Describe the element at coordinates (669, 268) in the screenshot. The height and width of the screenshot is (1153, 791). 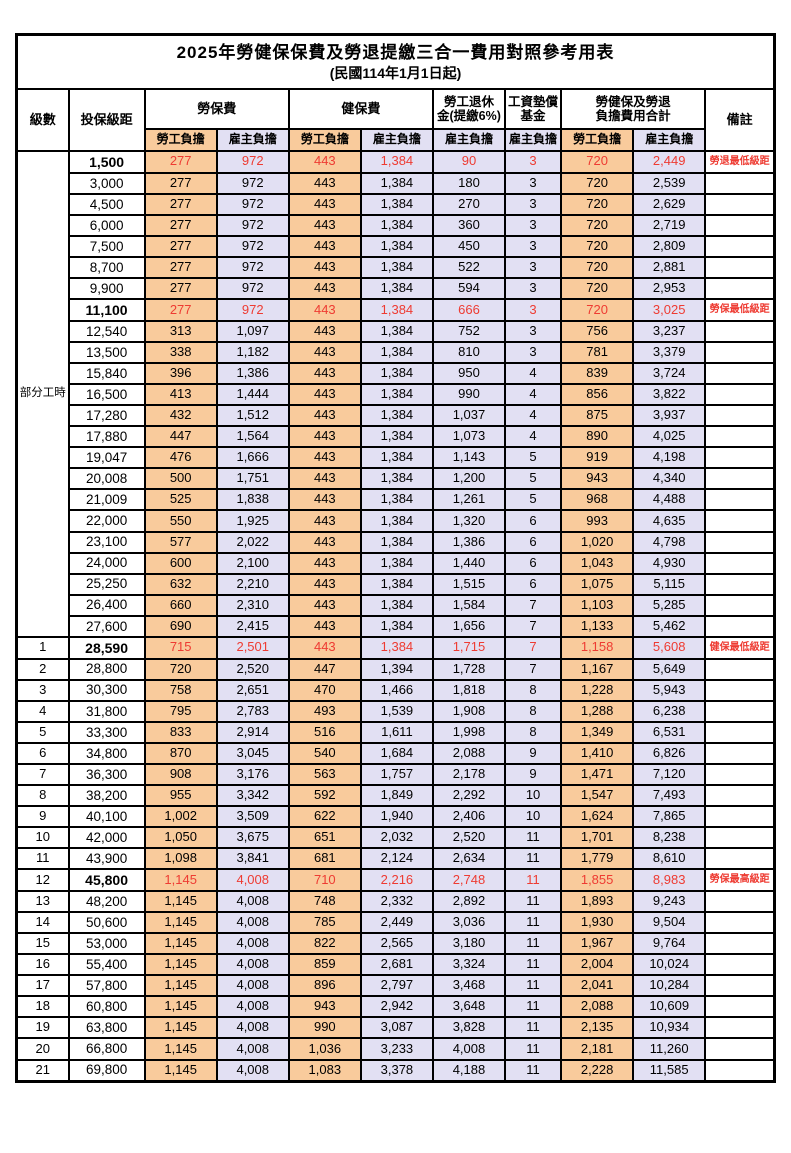
I see `total-employer-cell: 2,881` at that location.